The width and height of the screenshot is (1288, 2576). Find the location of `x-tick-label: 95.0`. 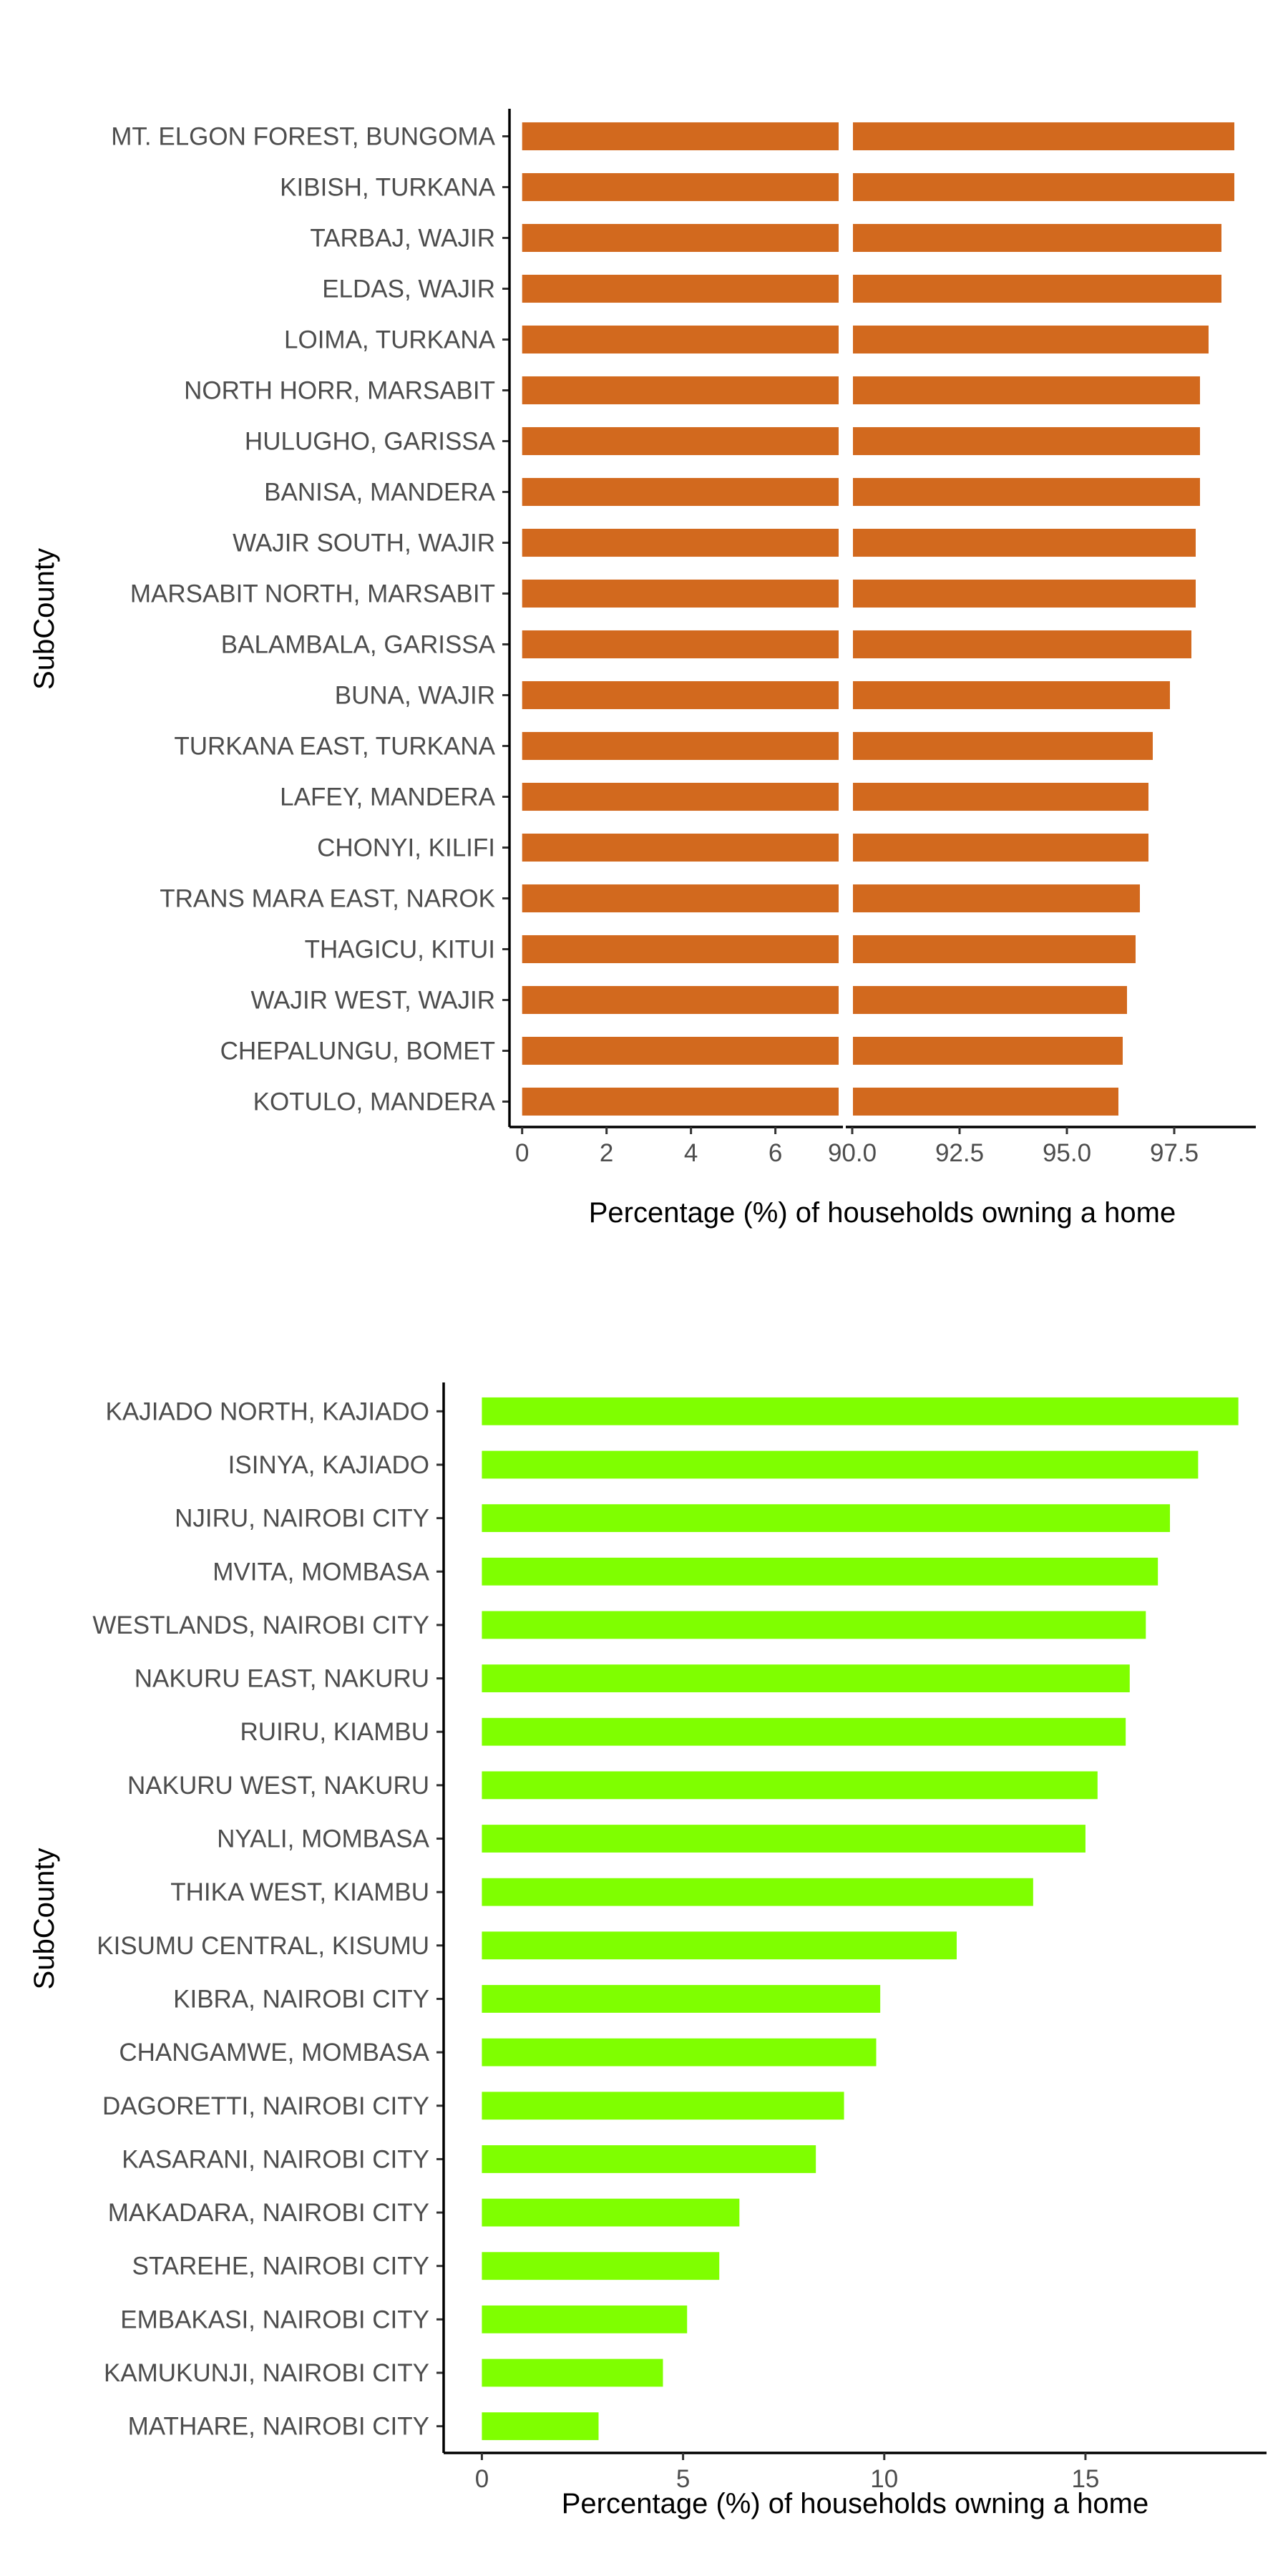

x-tick-label: 95.0 is located at coordinates (1067, 1153).